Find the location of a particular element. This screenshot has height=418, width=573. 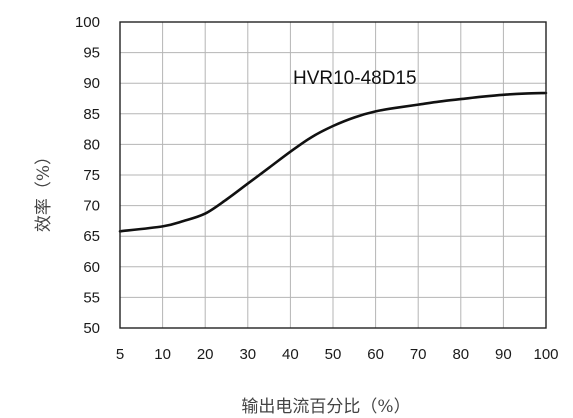

y-tick-label: 75 is located at coordinates (91, 175).